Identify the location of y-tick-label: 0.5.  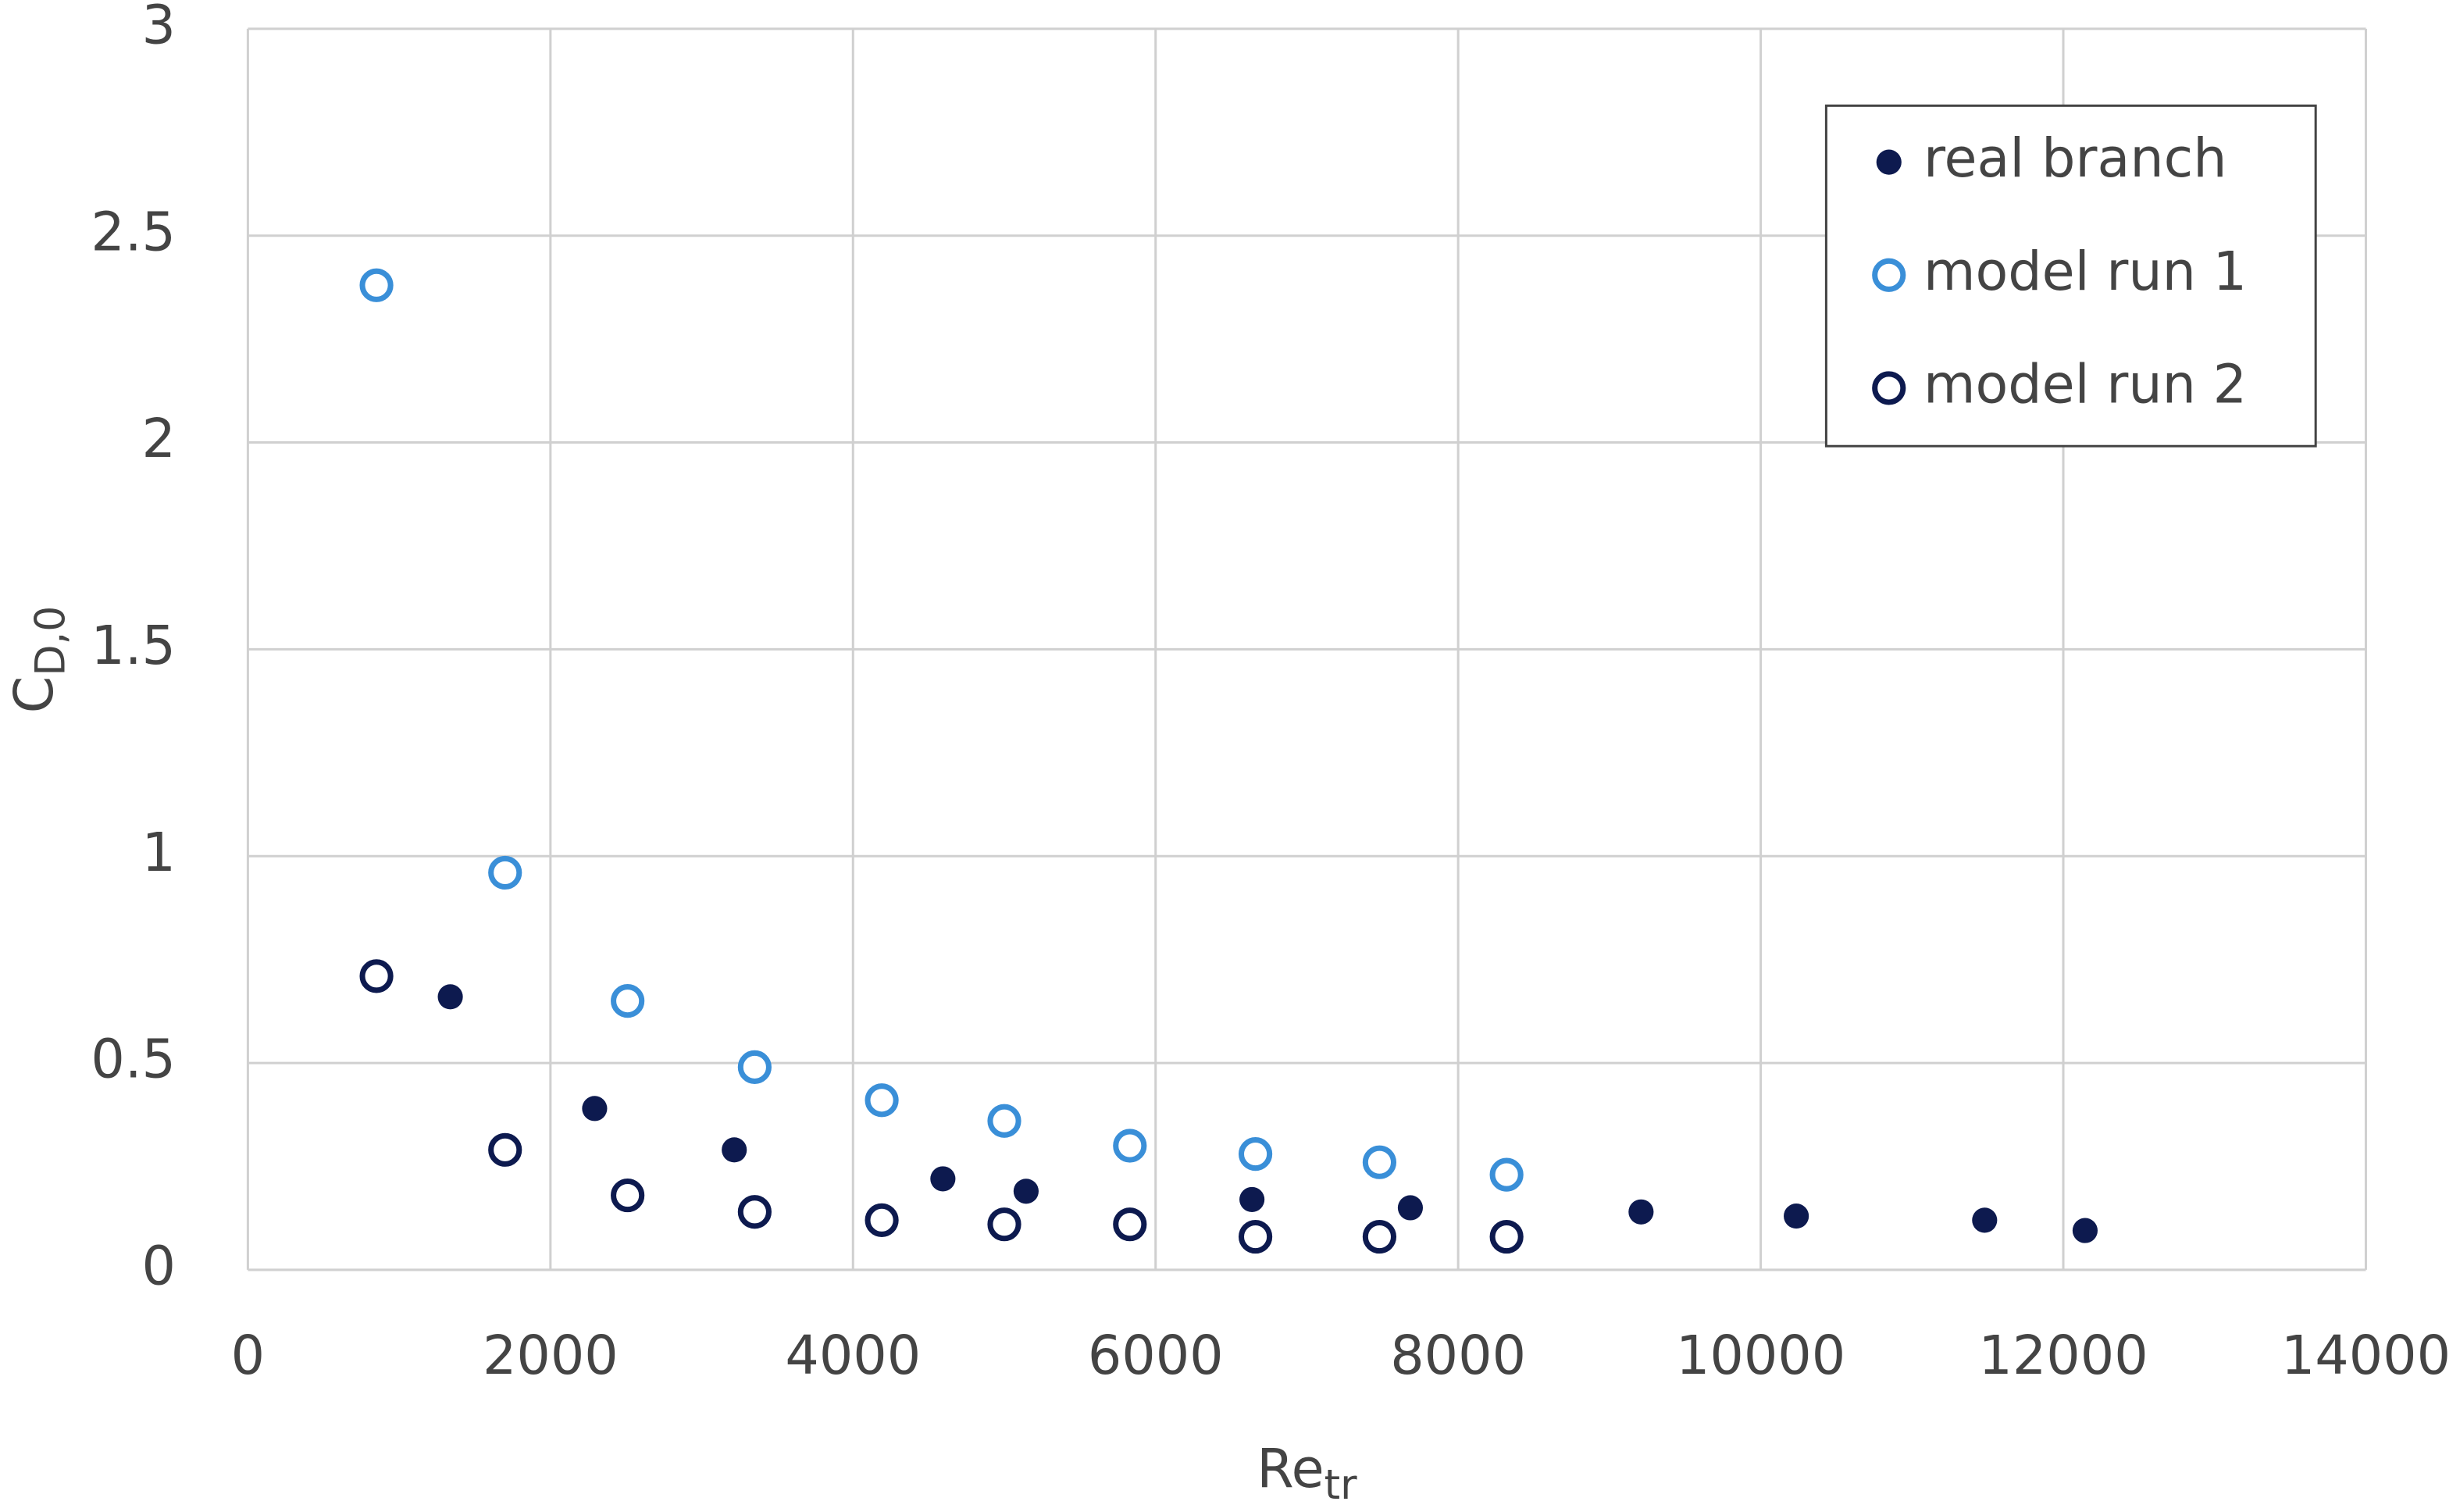
(133, 1060).